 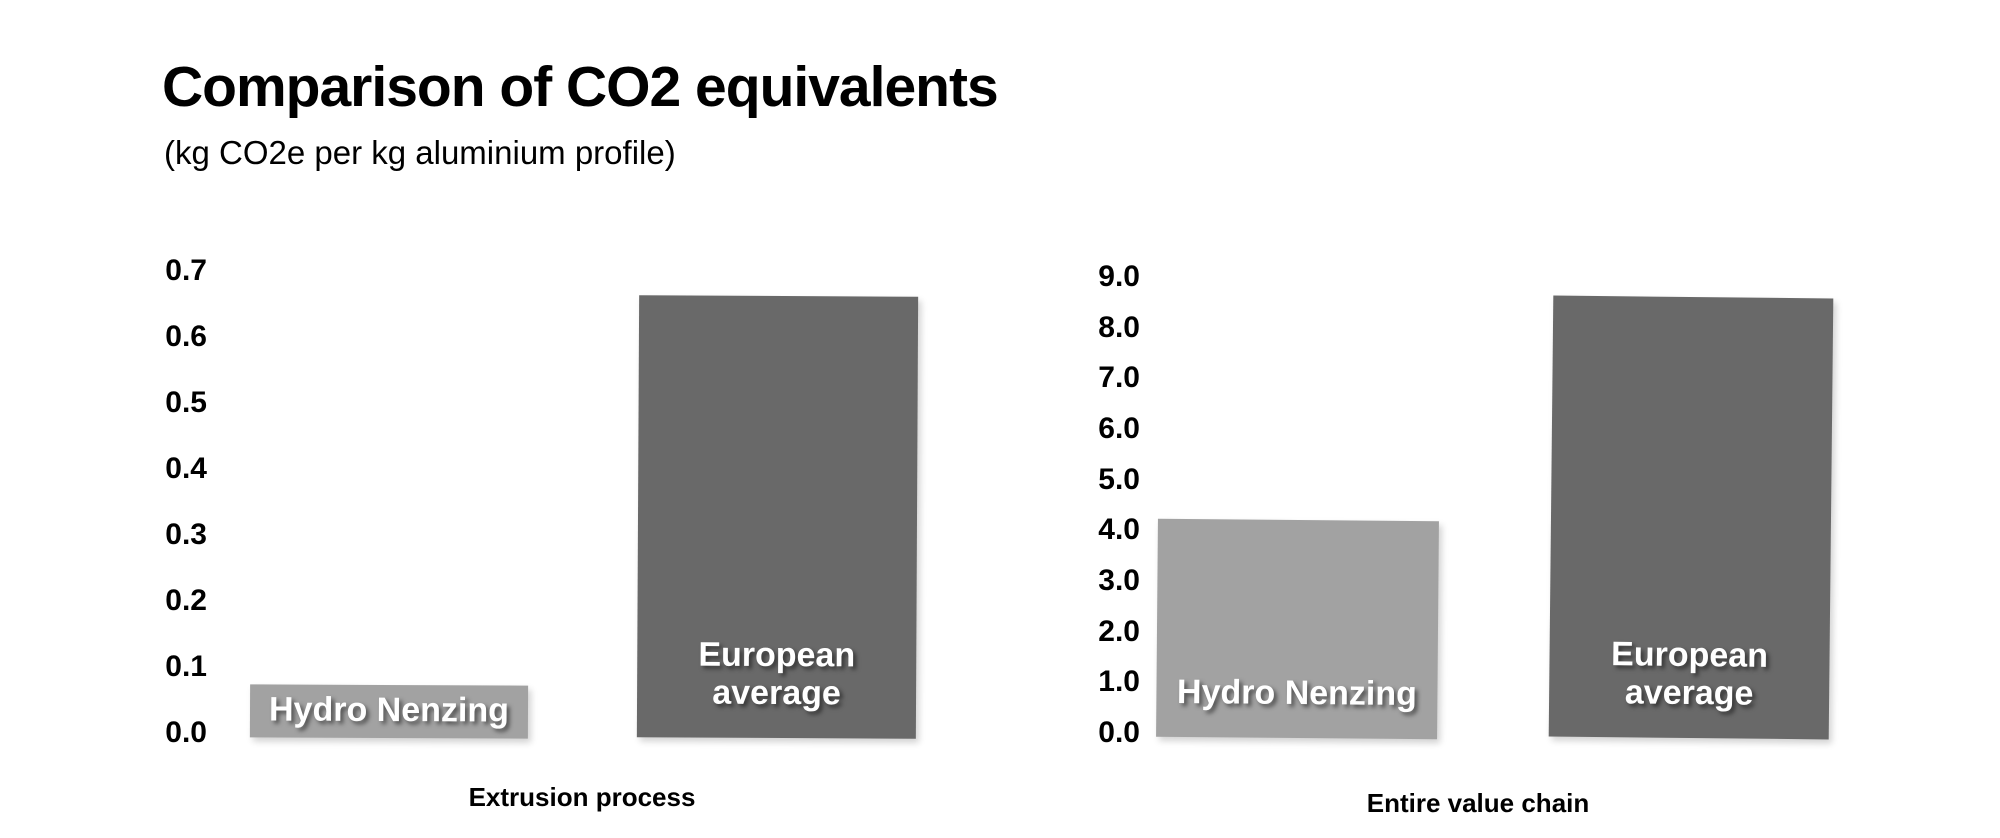 I want to click on y-tick-label: 5.0, so click(x=1119, y=479).